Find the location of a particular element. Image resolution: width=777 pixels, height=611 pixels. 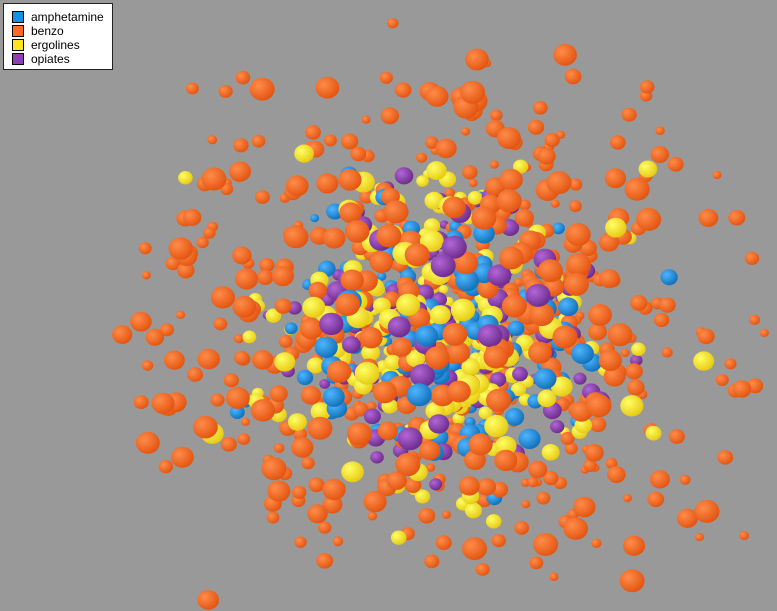

legend-item-amphetamine: amphetamine is located at coordinates (62, 17).